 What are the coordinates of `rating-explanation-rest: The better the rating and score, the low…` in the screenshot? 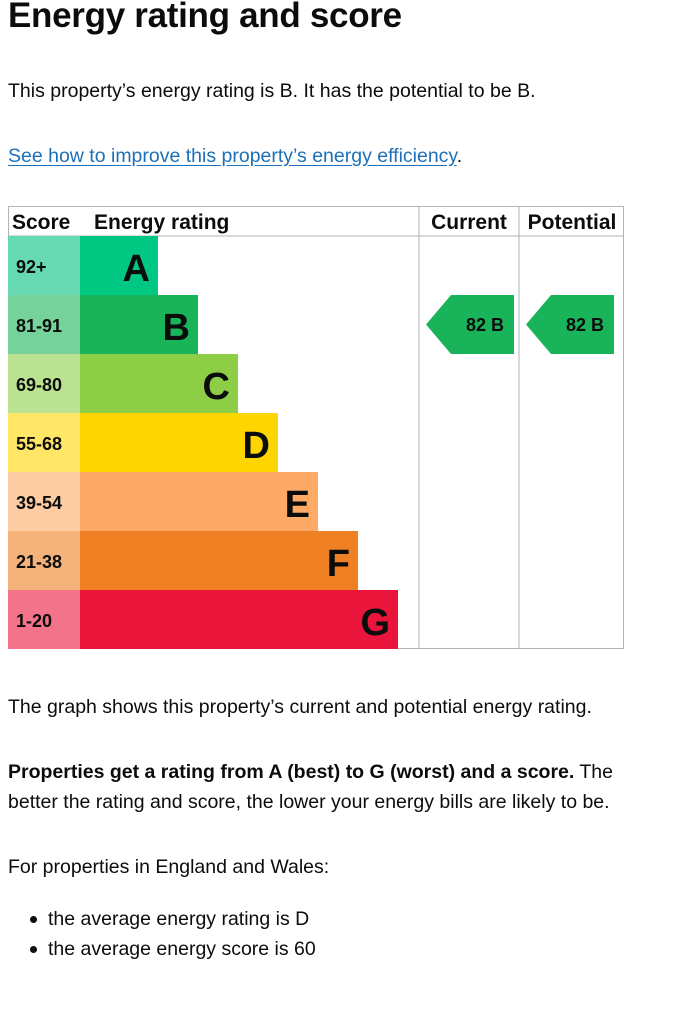 It's located at (310, 787).